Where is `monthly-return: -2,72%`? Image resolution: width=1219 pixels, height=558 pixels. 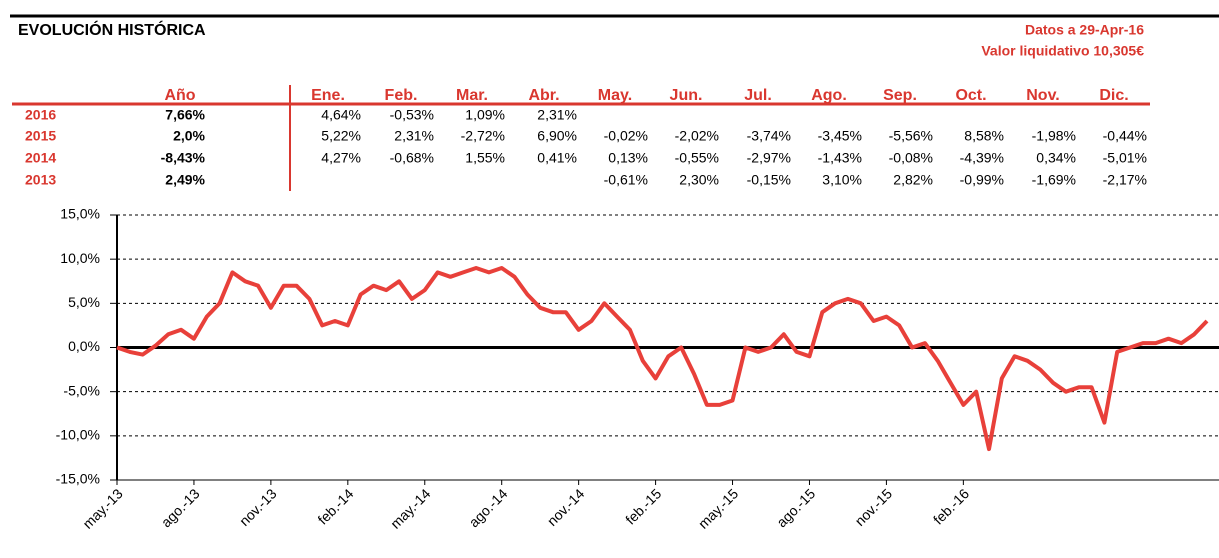 monthly-return: -2,72% is located at coordinates (483, 136).